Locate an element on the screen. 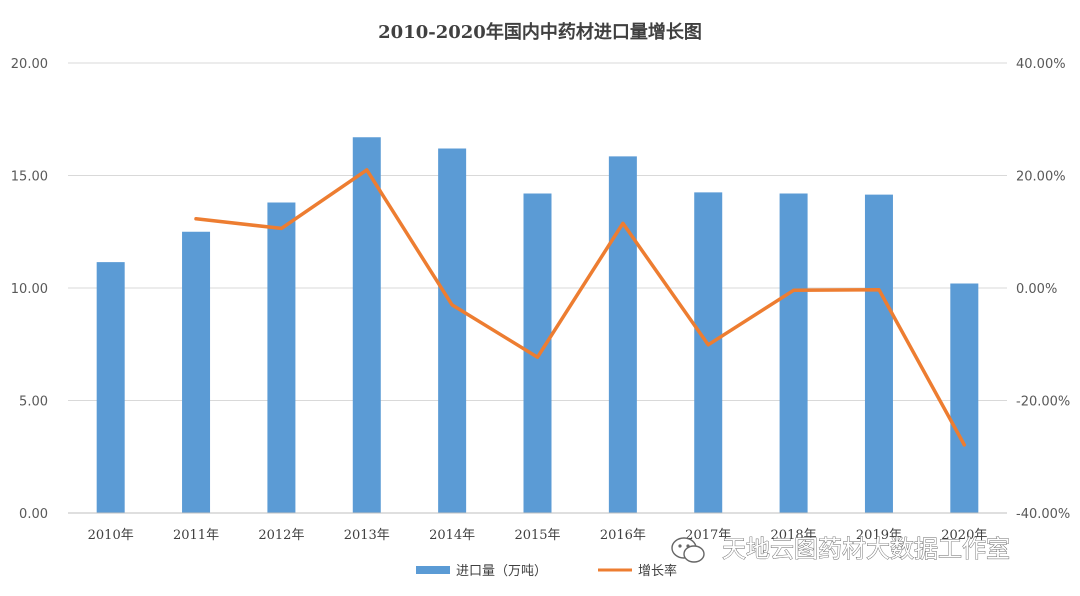 The height and width of the screenshot is (596, 1080). y-left-tick-label: 0.00 is located at coordinates (33, 514).